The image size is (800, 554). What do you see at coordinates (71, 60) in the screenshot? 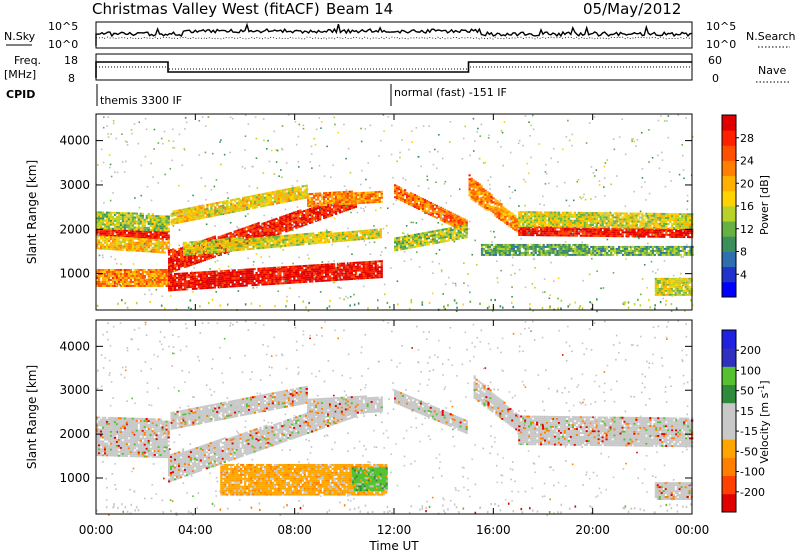
I see `freq-tick-top: 18` at bounding box center [71, 60].